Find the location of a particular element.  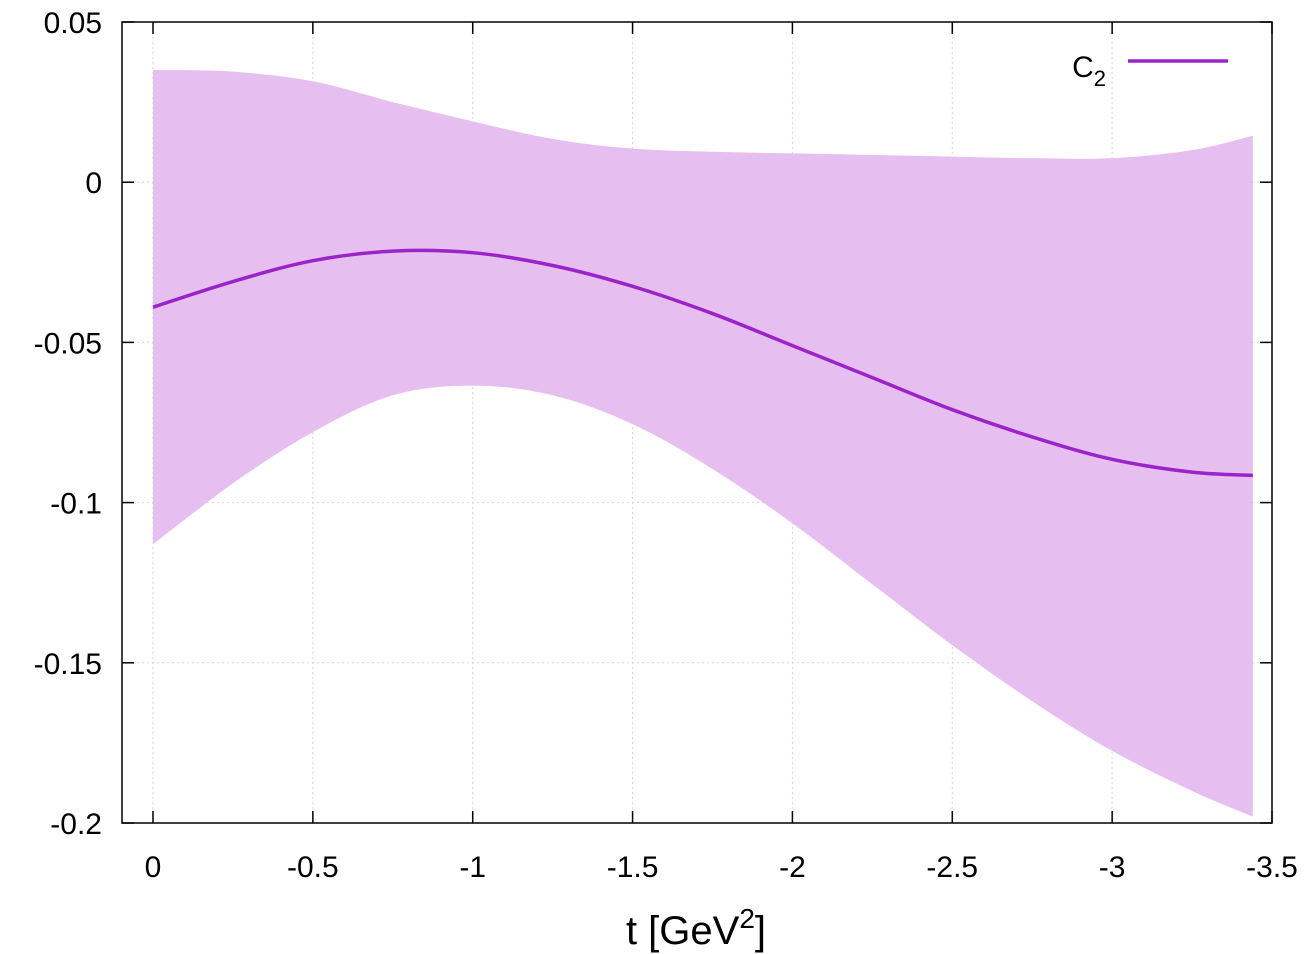

x-tick-label: 0 is located at coordinates (153, 867).